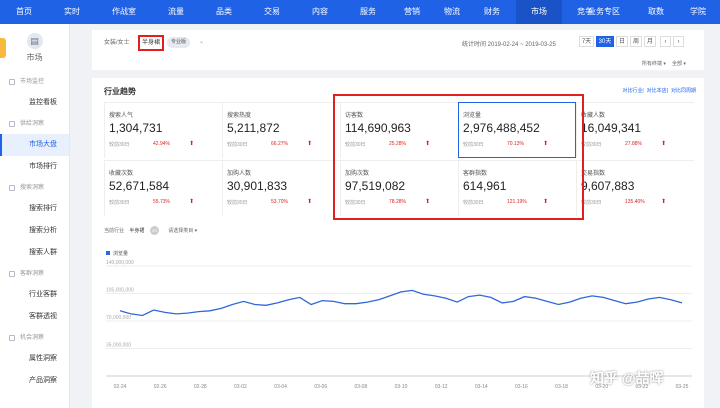  What do you see at coordinates (176, 11) in the screenshot?
I see `nav-item: 流量` at bounding box center [176, 11].